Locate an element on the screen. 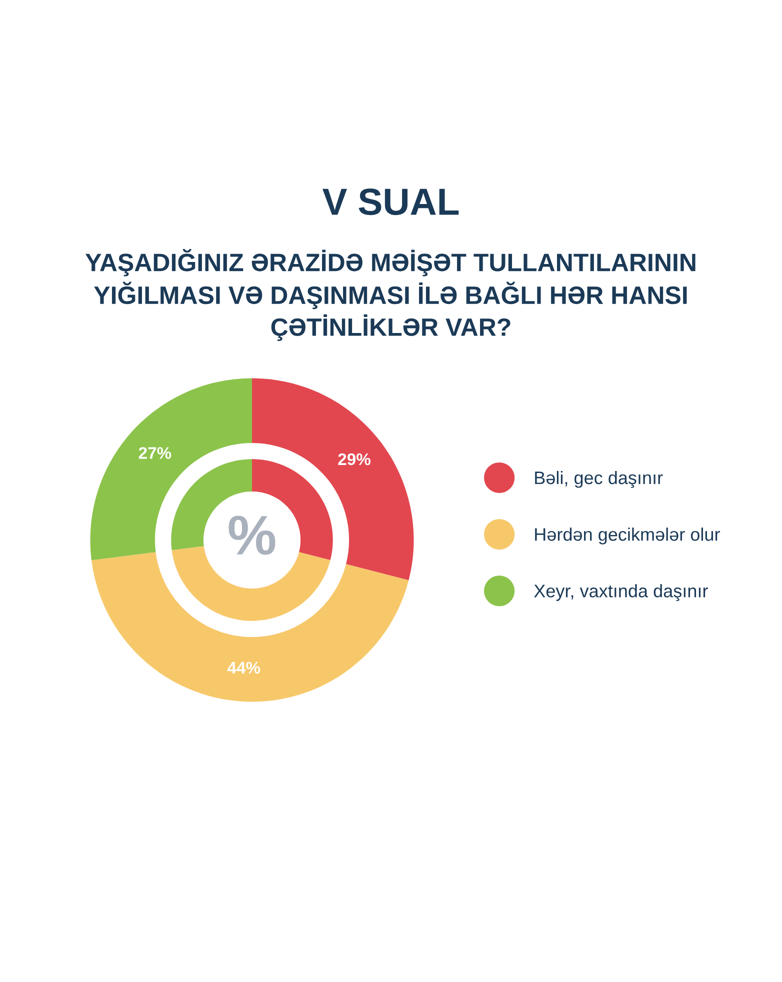 The width and height of the screenshot is (782, 982). legend-label: Hərdən gecikmələr olur is located at coordinates (627, 536).